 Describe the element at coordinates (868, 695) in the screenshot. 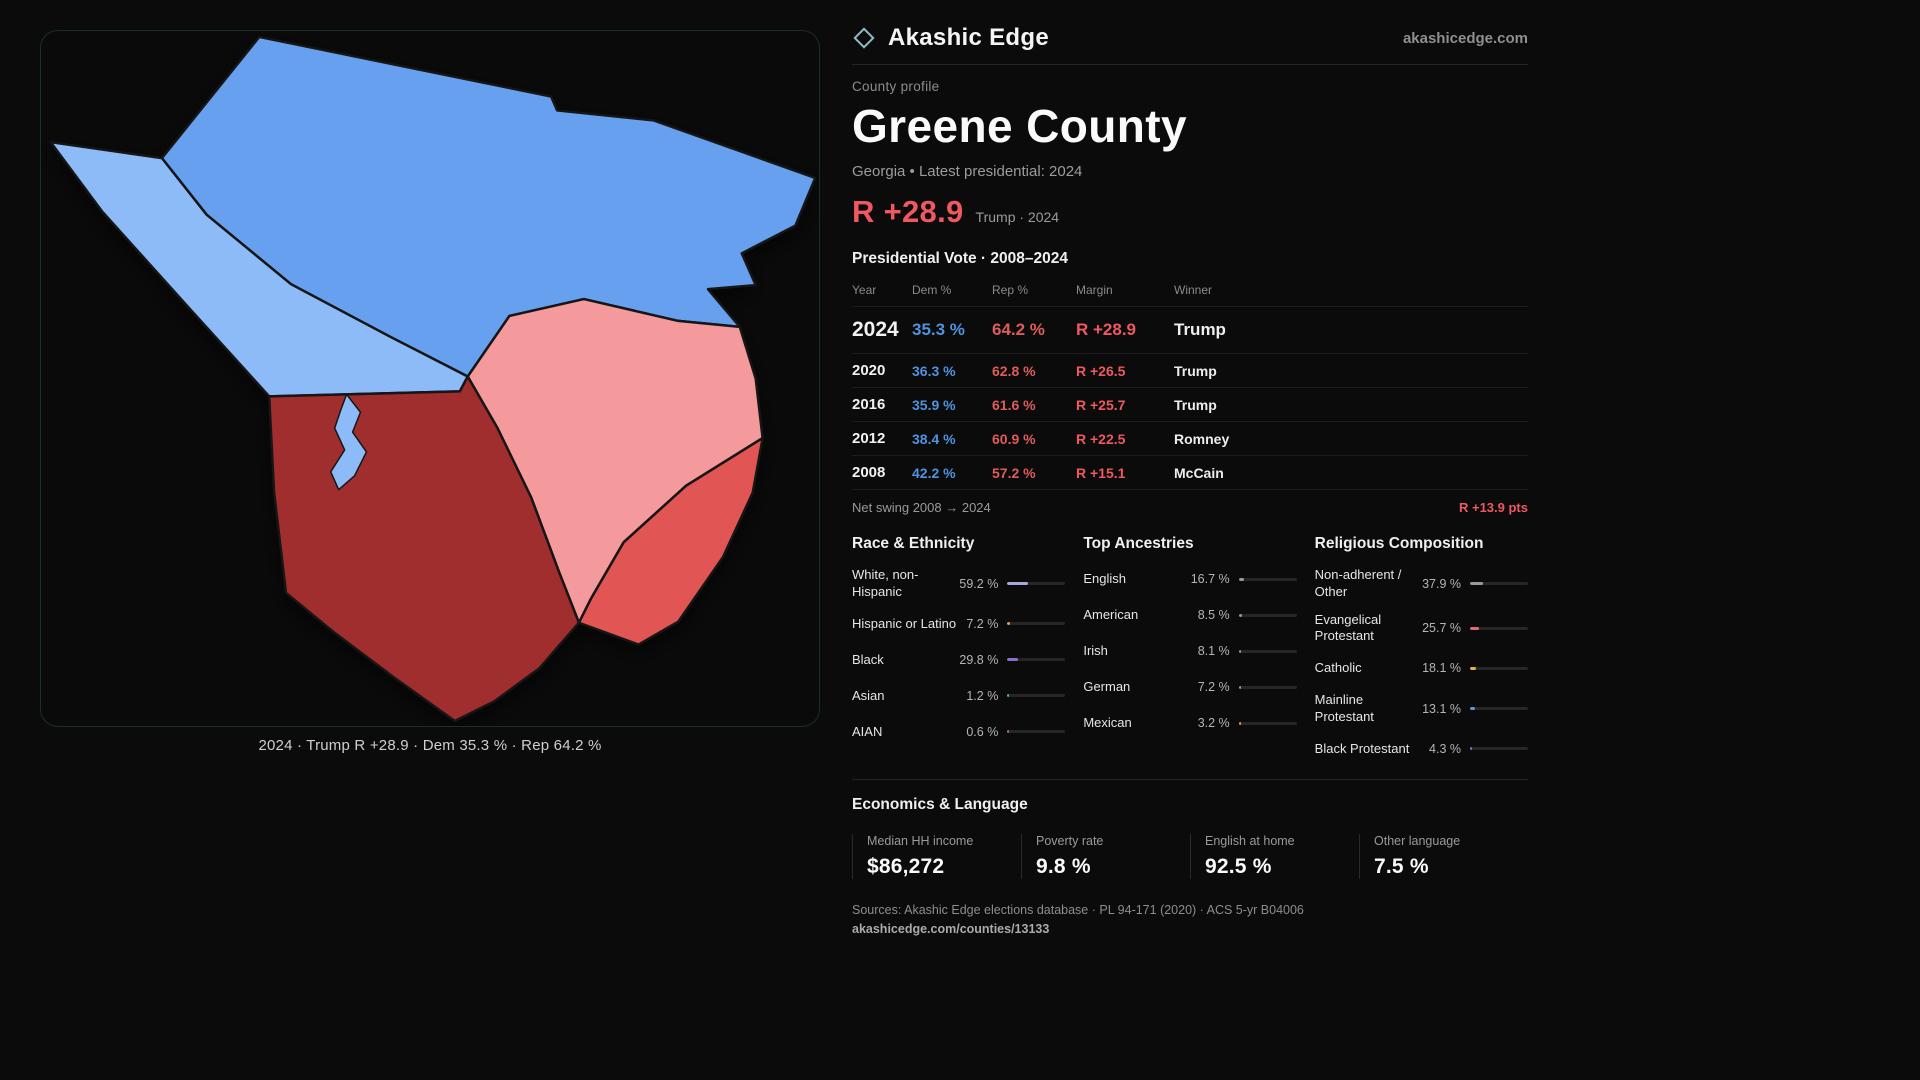

I see `demo-label: Asian` at that location.